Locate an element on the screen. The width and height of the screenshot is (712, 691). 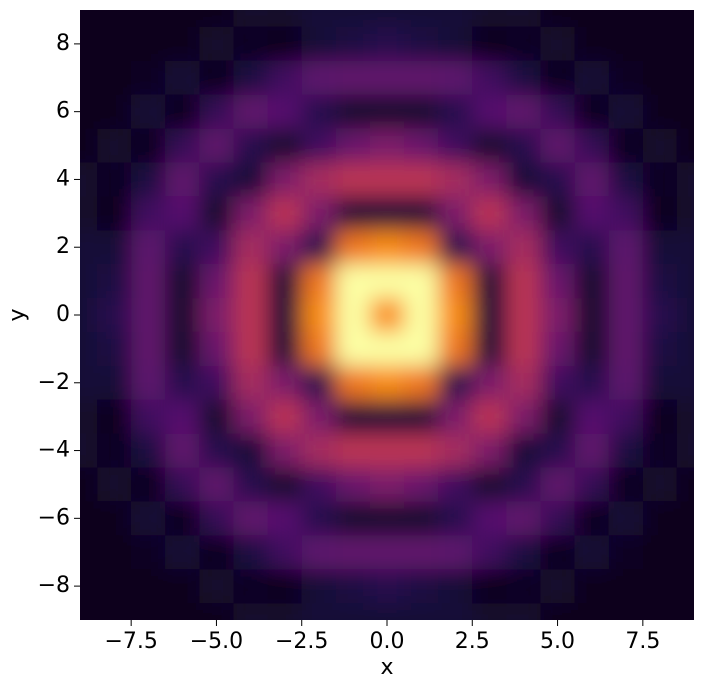
x-tick-label: 2.5 is located at coordinates (472, 641).